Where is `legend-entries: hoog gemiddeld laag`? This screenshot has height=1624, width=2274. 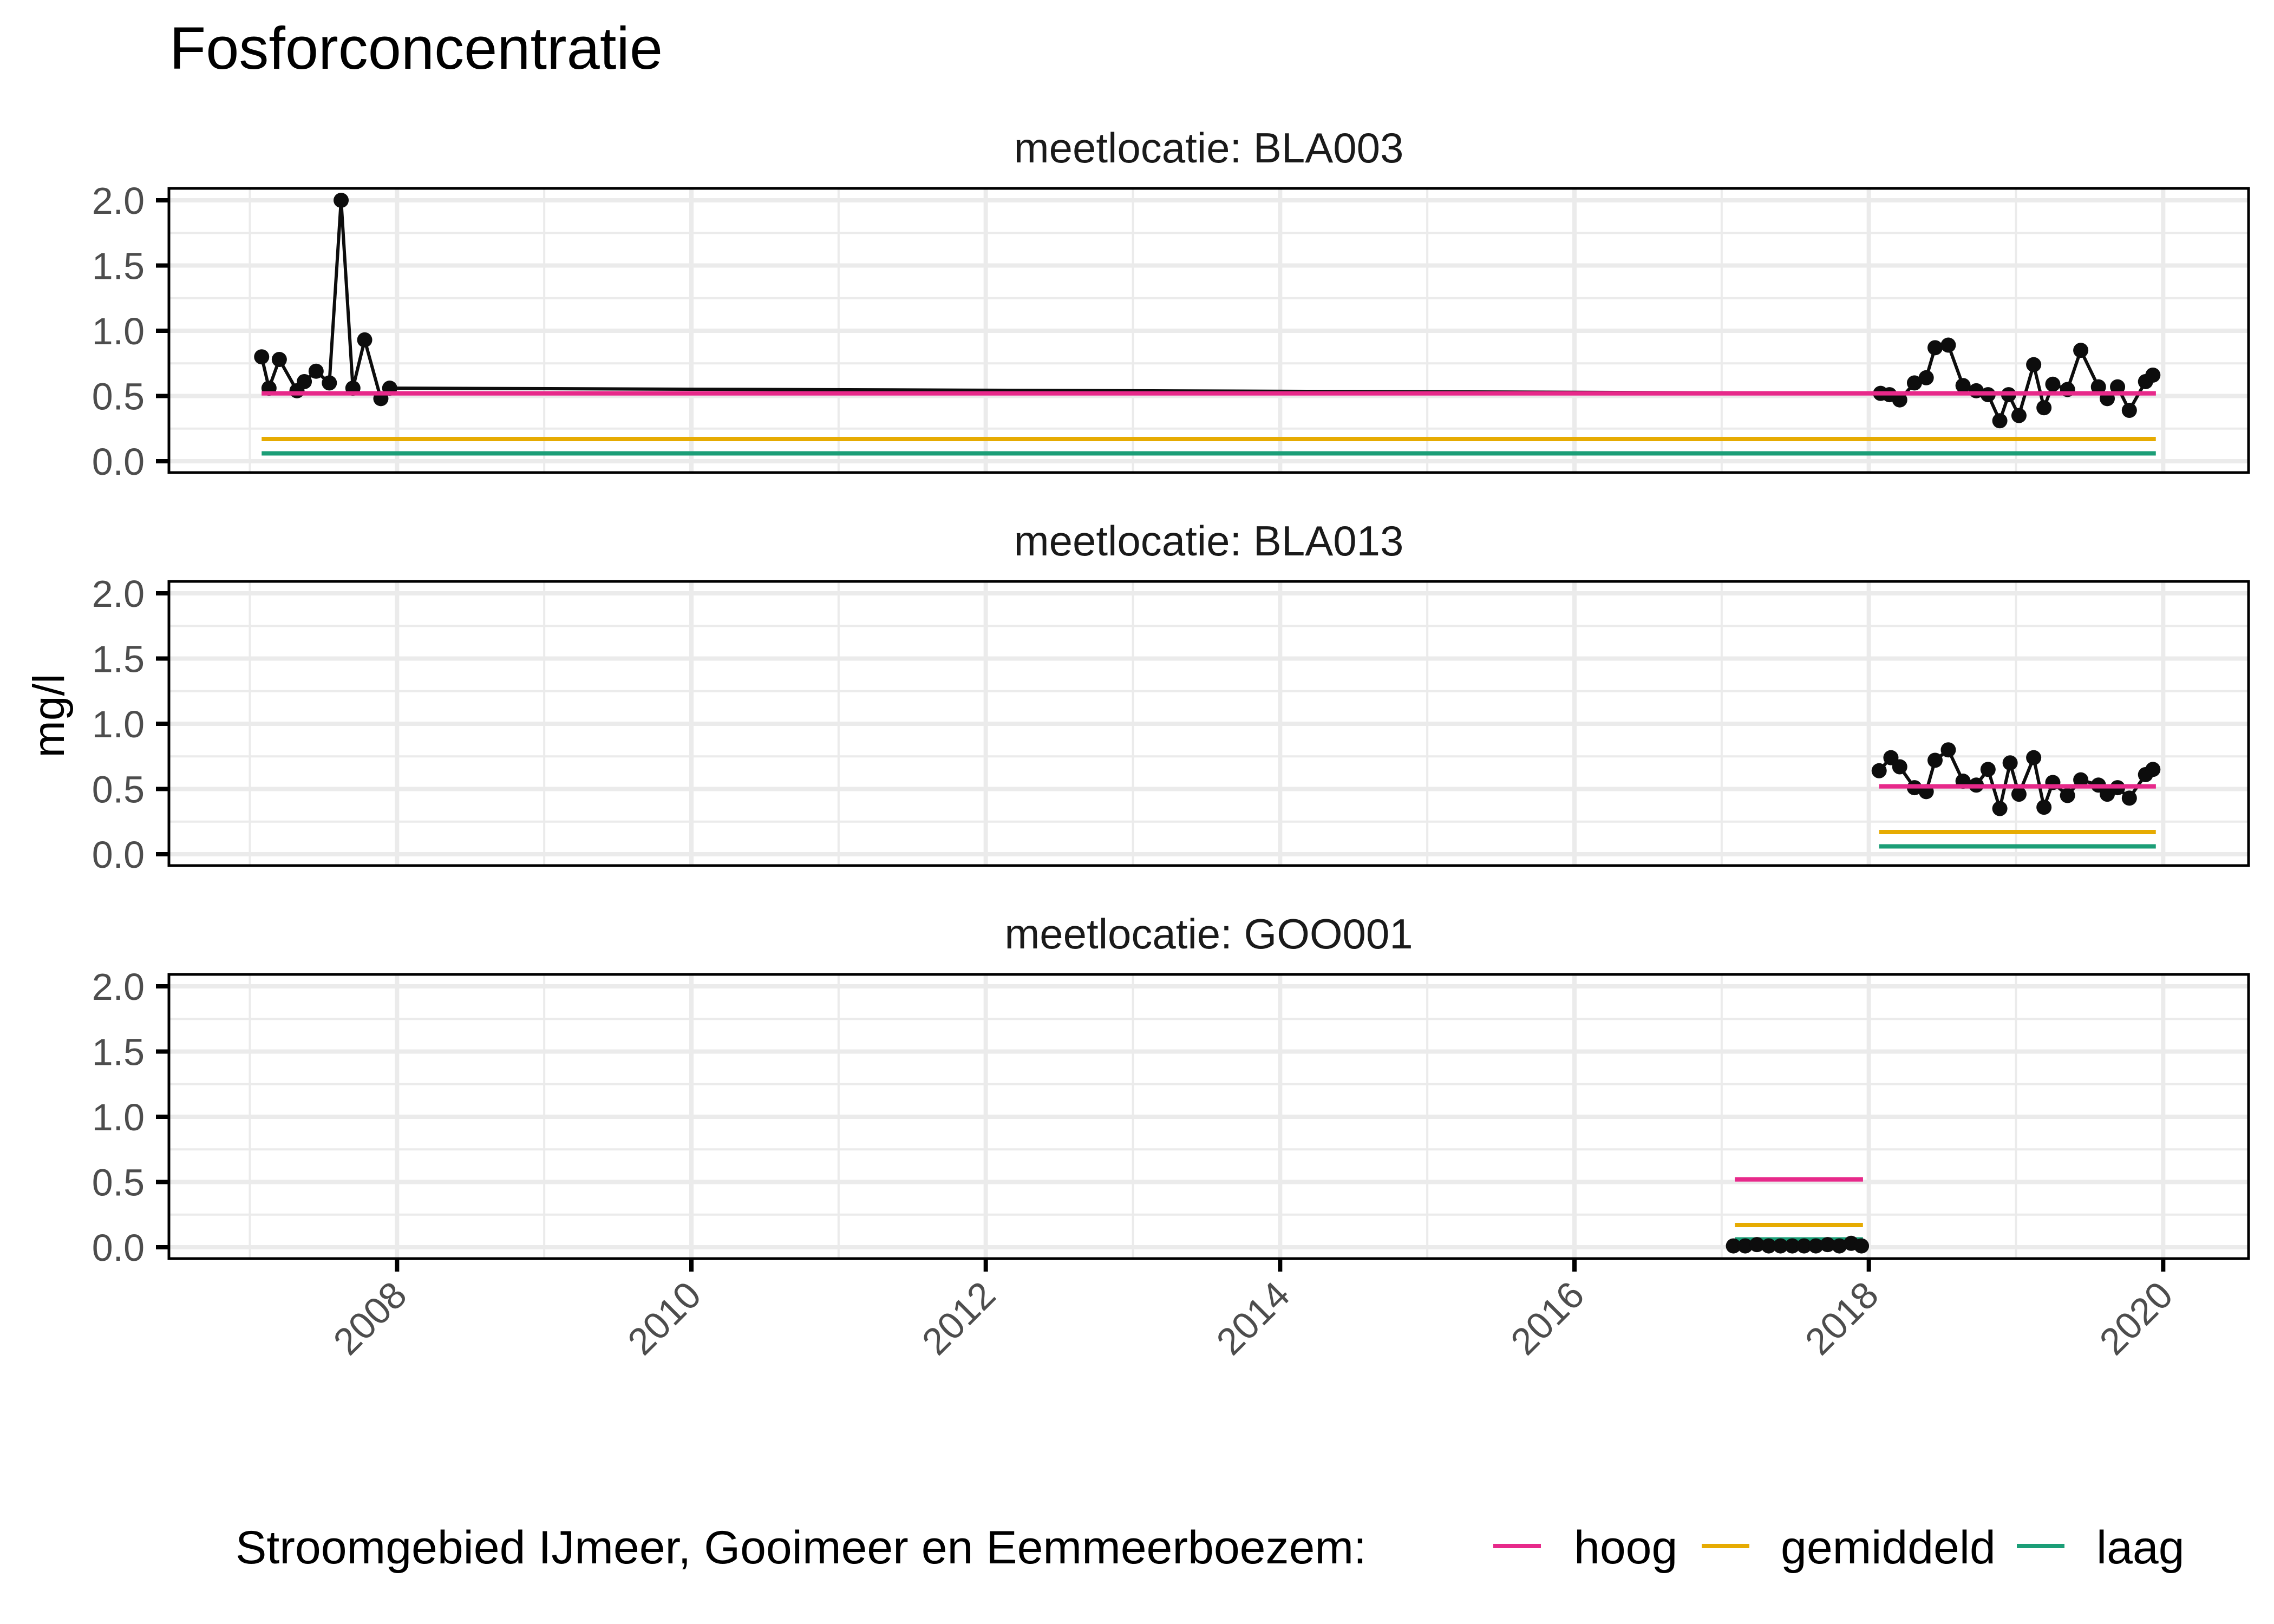
legend-entries: hoog gemiddeld laag is located at coordinates (1839, 1548).